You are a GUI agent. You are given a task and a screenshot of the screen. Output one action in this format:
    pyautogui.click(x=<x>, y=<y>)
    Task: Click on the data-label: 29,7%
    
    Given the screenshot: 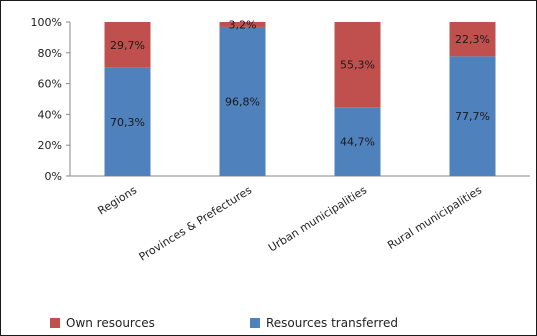 What is the action you would take?
    pyautogui.click(x=127, y=45)
    